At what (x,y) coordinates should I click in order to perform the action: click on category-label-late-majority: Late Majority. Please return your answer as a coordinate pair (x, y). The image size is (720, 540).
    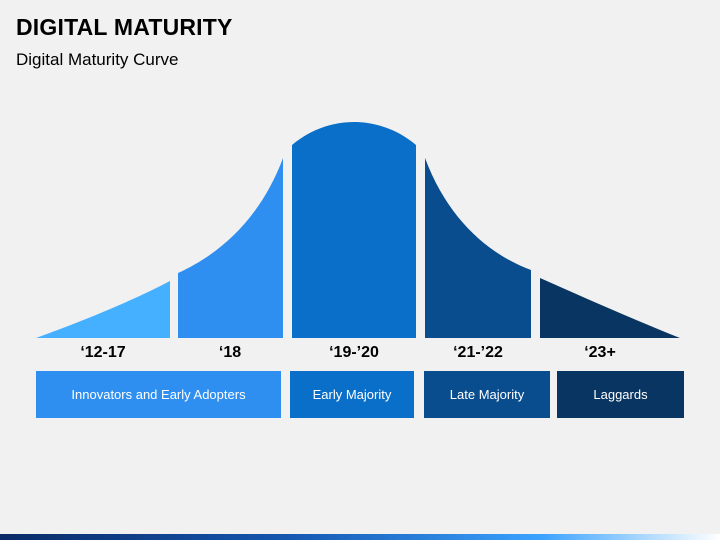
    Looking at the image, I should click on (487, 394).